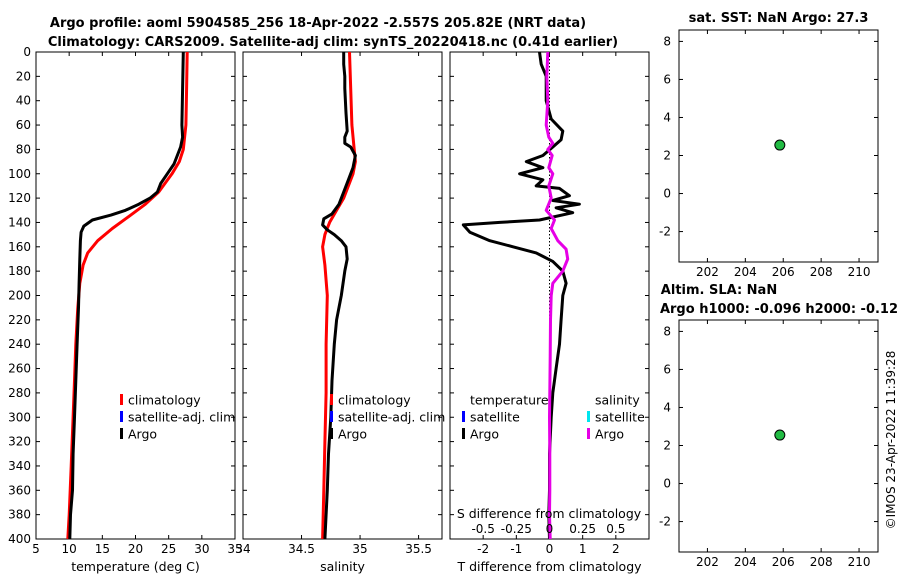  Describe the element at coordinates (665, 522) in the screenshot. I see `sla-ytick-label: -2` at that location.